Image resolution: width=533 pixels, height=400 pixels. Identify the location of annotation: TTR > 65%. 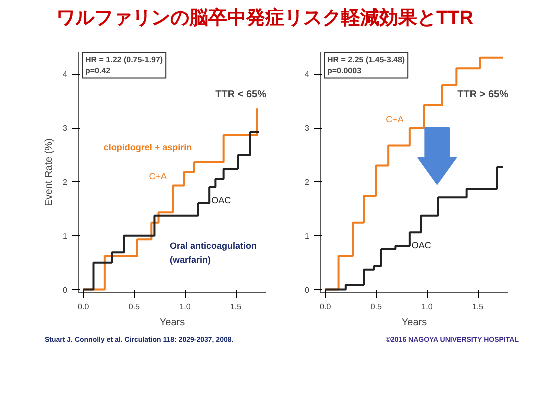
(483, 95).